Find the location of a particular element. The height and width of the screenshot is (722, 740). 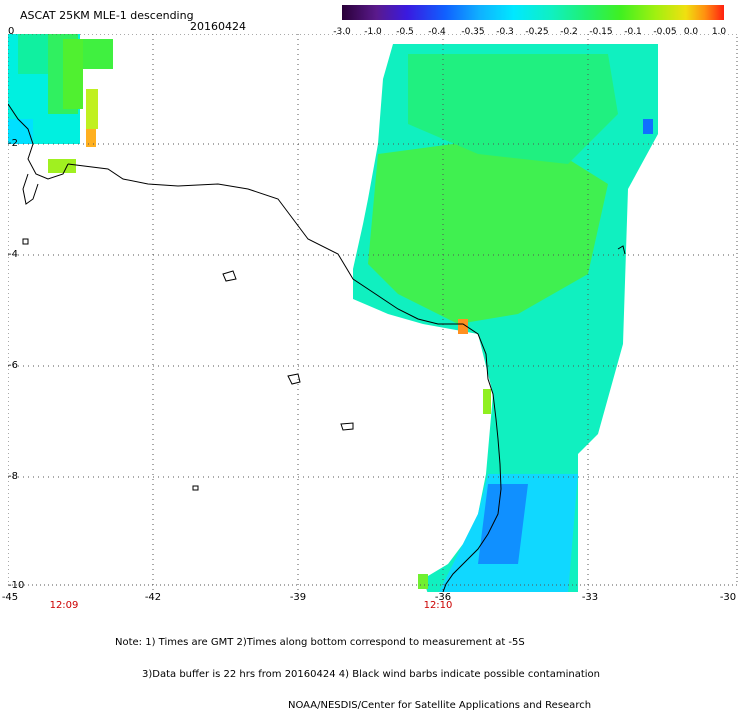

colorbar-tick: -3.0 is located at coordinates (342, 32).